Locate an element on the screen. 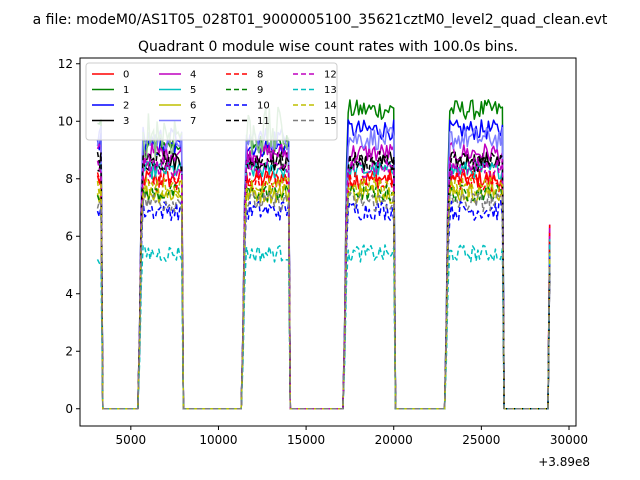  y-tick-label: 12 is located at coordinates (65, 64).